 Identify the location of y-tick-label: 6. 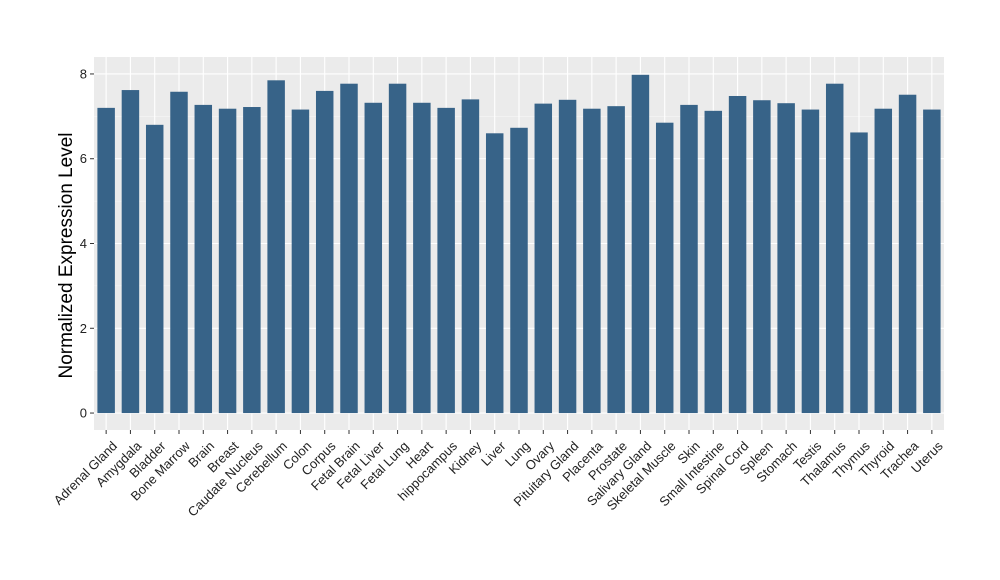
(83, 158).